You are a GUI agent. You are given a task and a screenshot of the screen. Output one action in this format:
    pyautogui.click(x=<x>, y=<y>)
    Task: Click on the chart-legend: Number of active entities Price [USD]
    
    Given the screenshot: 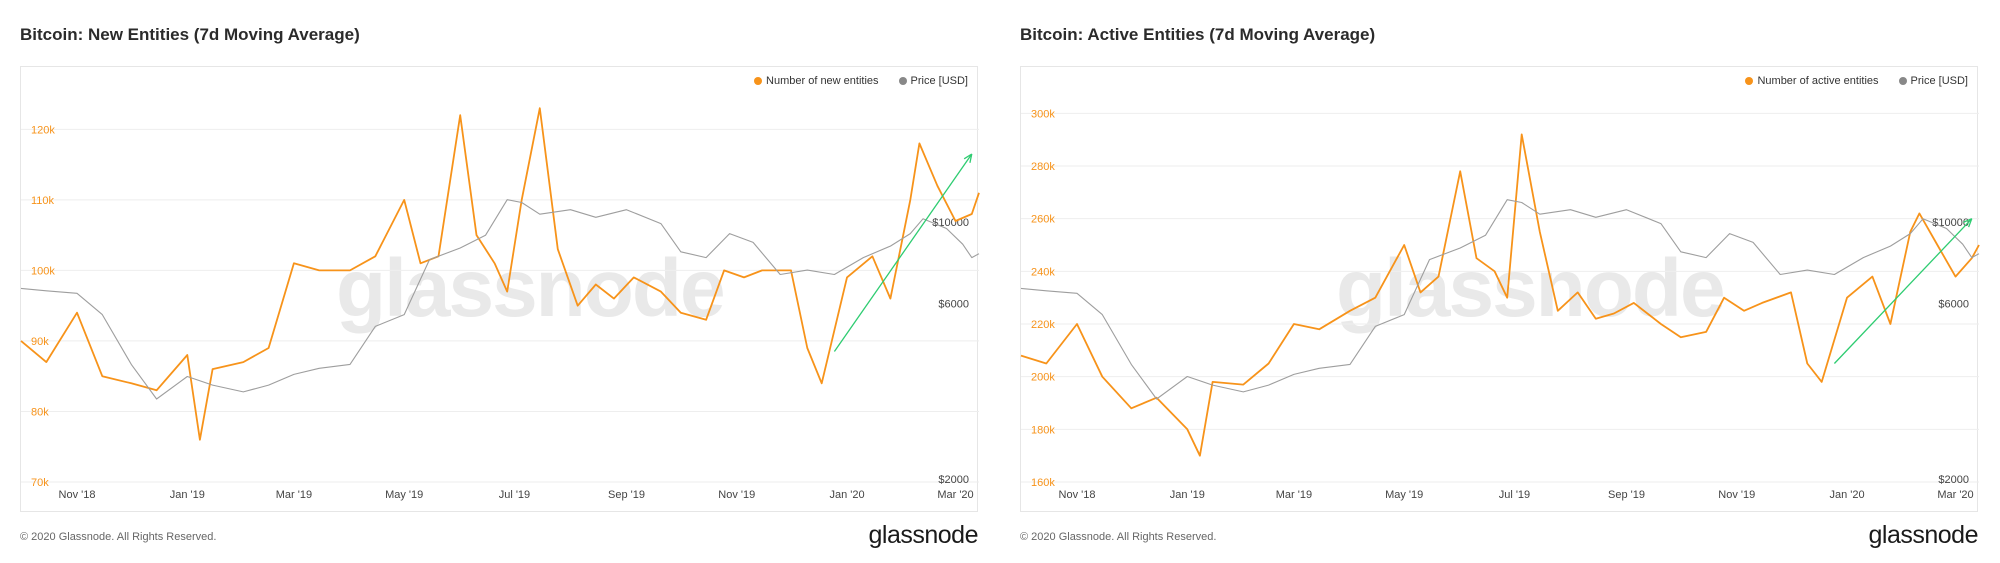 What is the action you would take?
    pyautogui.click(x=1856, y=81)
    